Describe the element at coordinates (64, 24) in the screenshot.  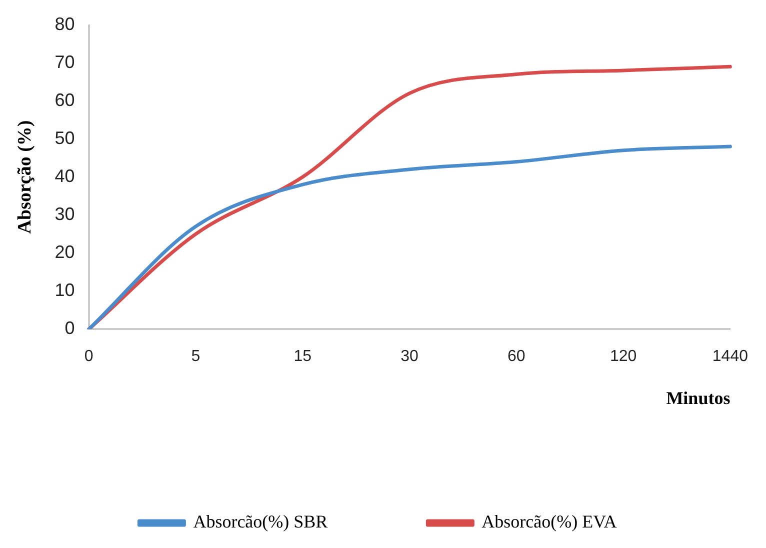
I see `y-tick-label: 80` at that location.